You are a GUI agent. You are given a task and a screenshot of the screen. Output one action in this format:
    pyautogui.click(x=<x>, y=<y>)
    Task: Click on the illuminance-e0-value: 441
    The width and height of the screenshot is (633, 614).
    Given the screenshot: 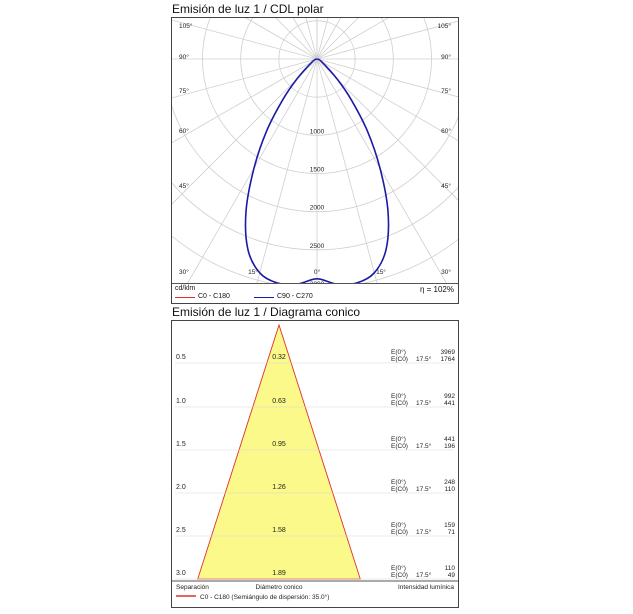 What is the action you would take?
    pyautogui.click(x=449, y=439)
    